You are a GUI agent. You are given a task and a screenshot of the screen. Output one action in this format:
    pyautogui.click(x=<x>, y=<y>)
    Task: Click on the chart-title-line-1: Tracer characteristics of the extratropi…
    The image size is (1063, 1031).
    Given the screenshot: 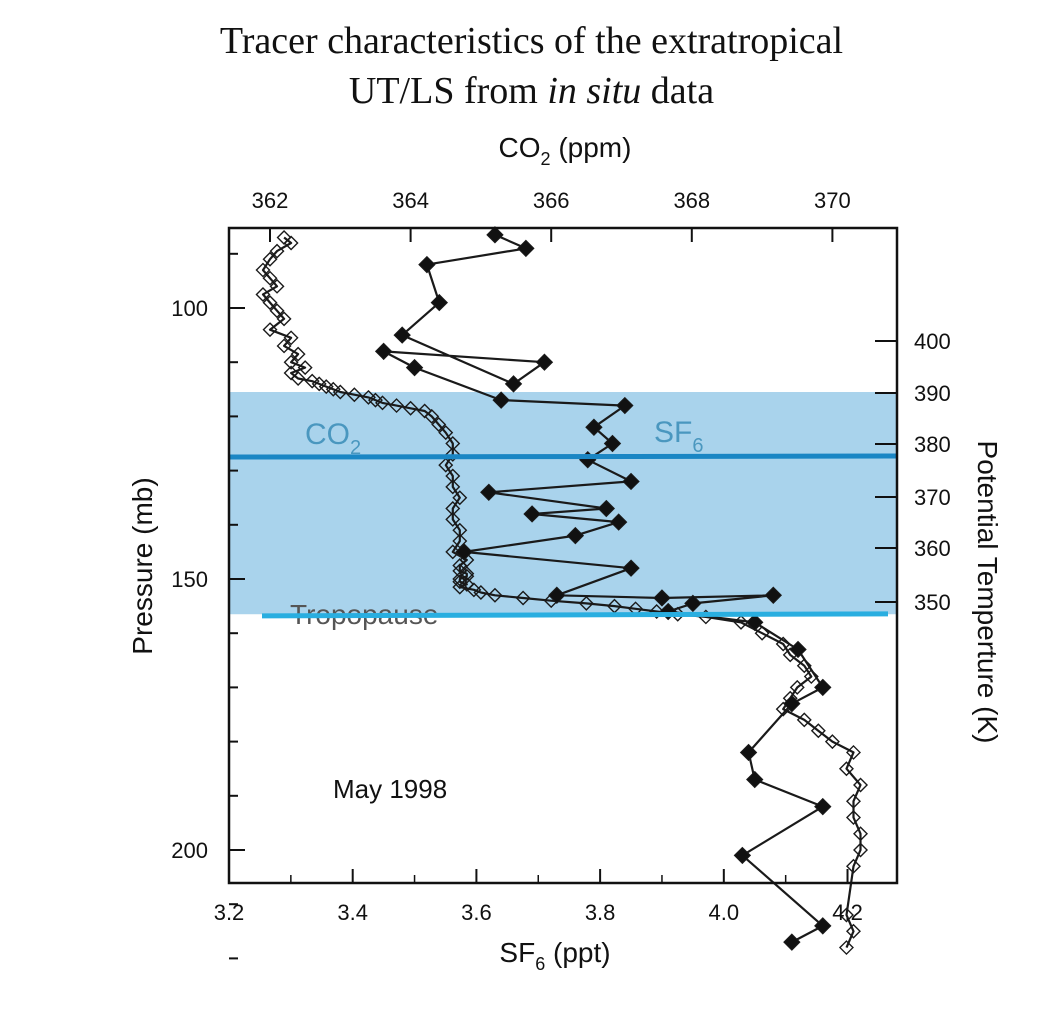 What is the action you would take?
    pyautogui.click(x=531, y=41)
    